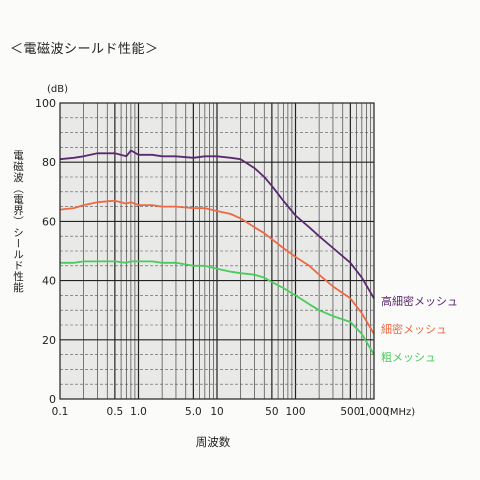  What do you see at coordinates (49, 340) in the screenshot?
I see `y-tick-label: 20` at bounding box center [49, 340].